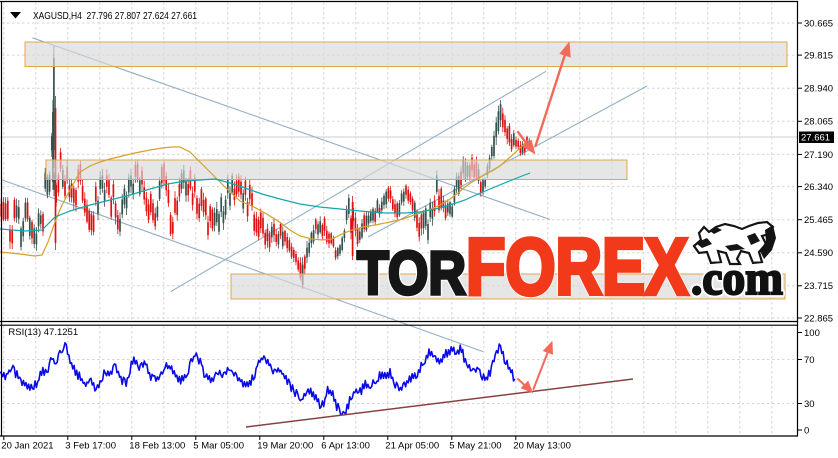  I want to click on svg-text: 26.340, so click(818, 187).